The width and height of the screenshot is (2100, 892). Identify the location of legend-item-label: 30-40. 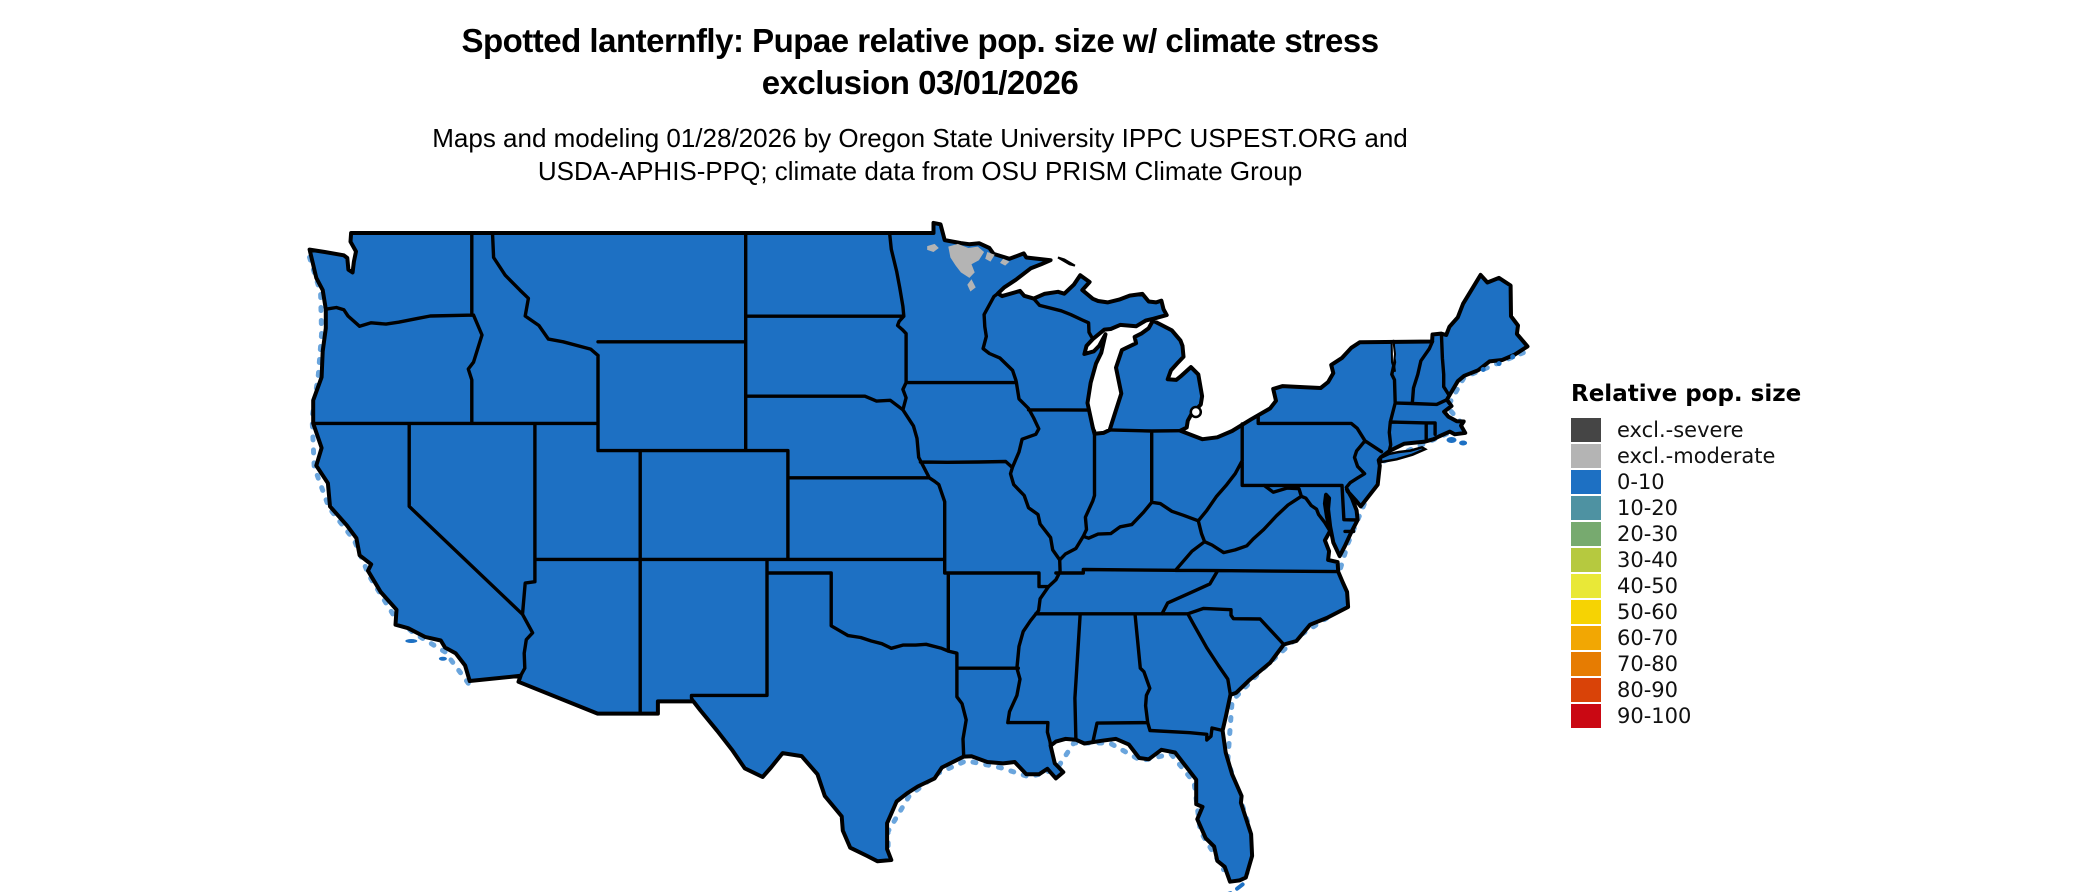
(1648, 560).